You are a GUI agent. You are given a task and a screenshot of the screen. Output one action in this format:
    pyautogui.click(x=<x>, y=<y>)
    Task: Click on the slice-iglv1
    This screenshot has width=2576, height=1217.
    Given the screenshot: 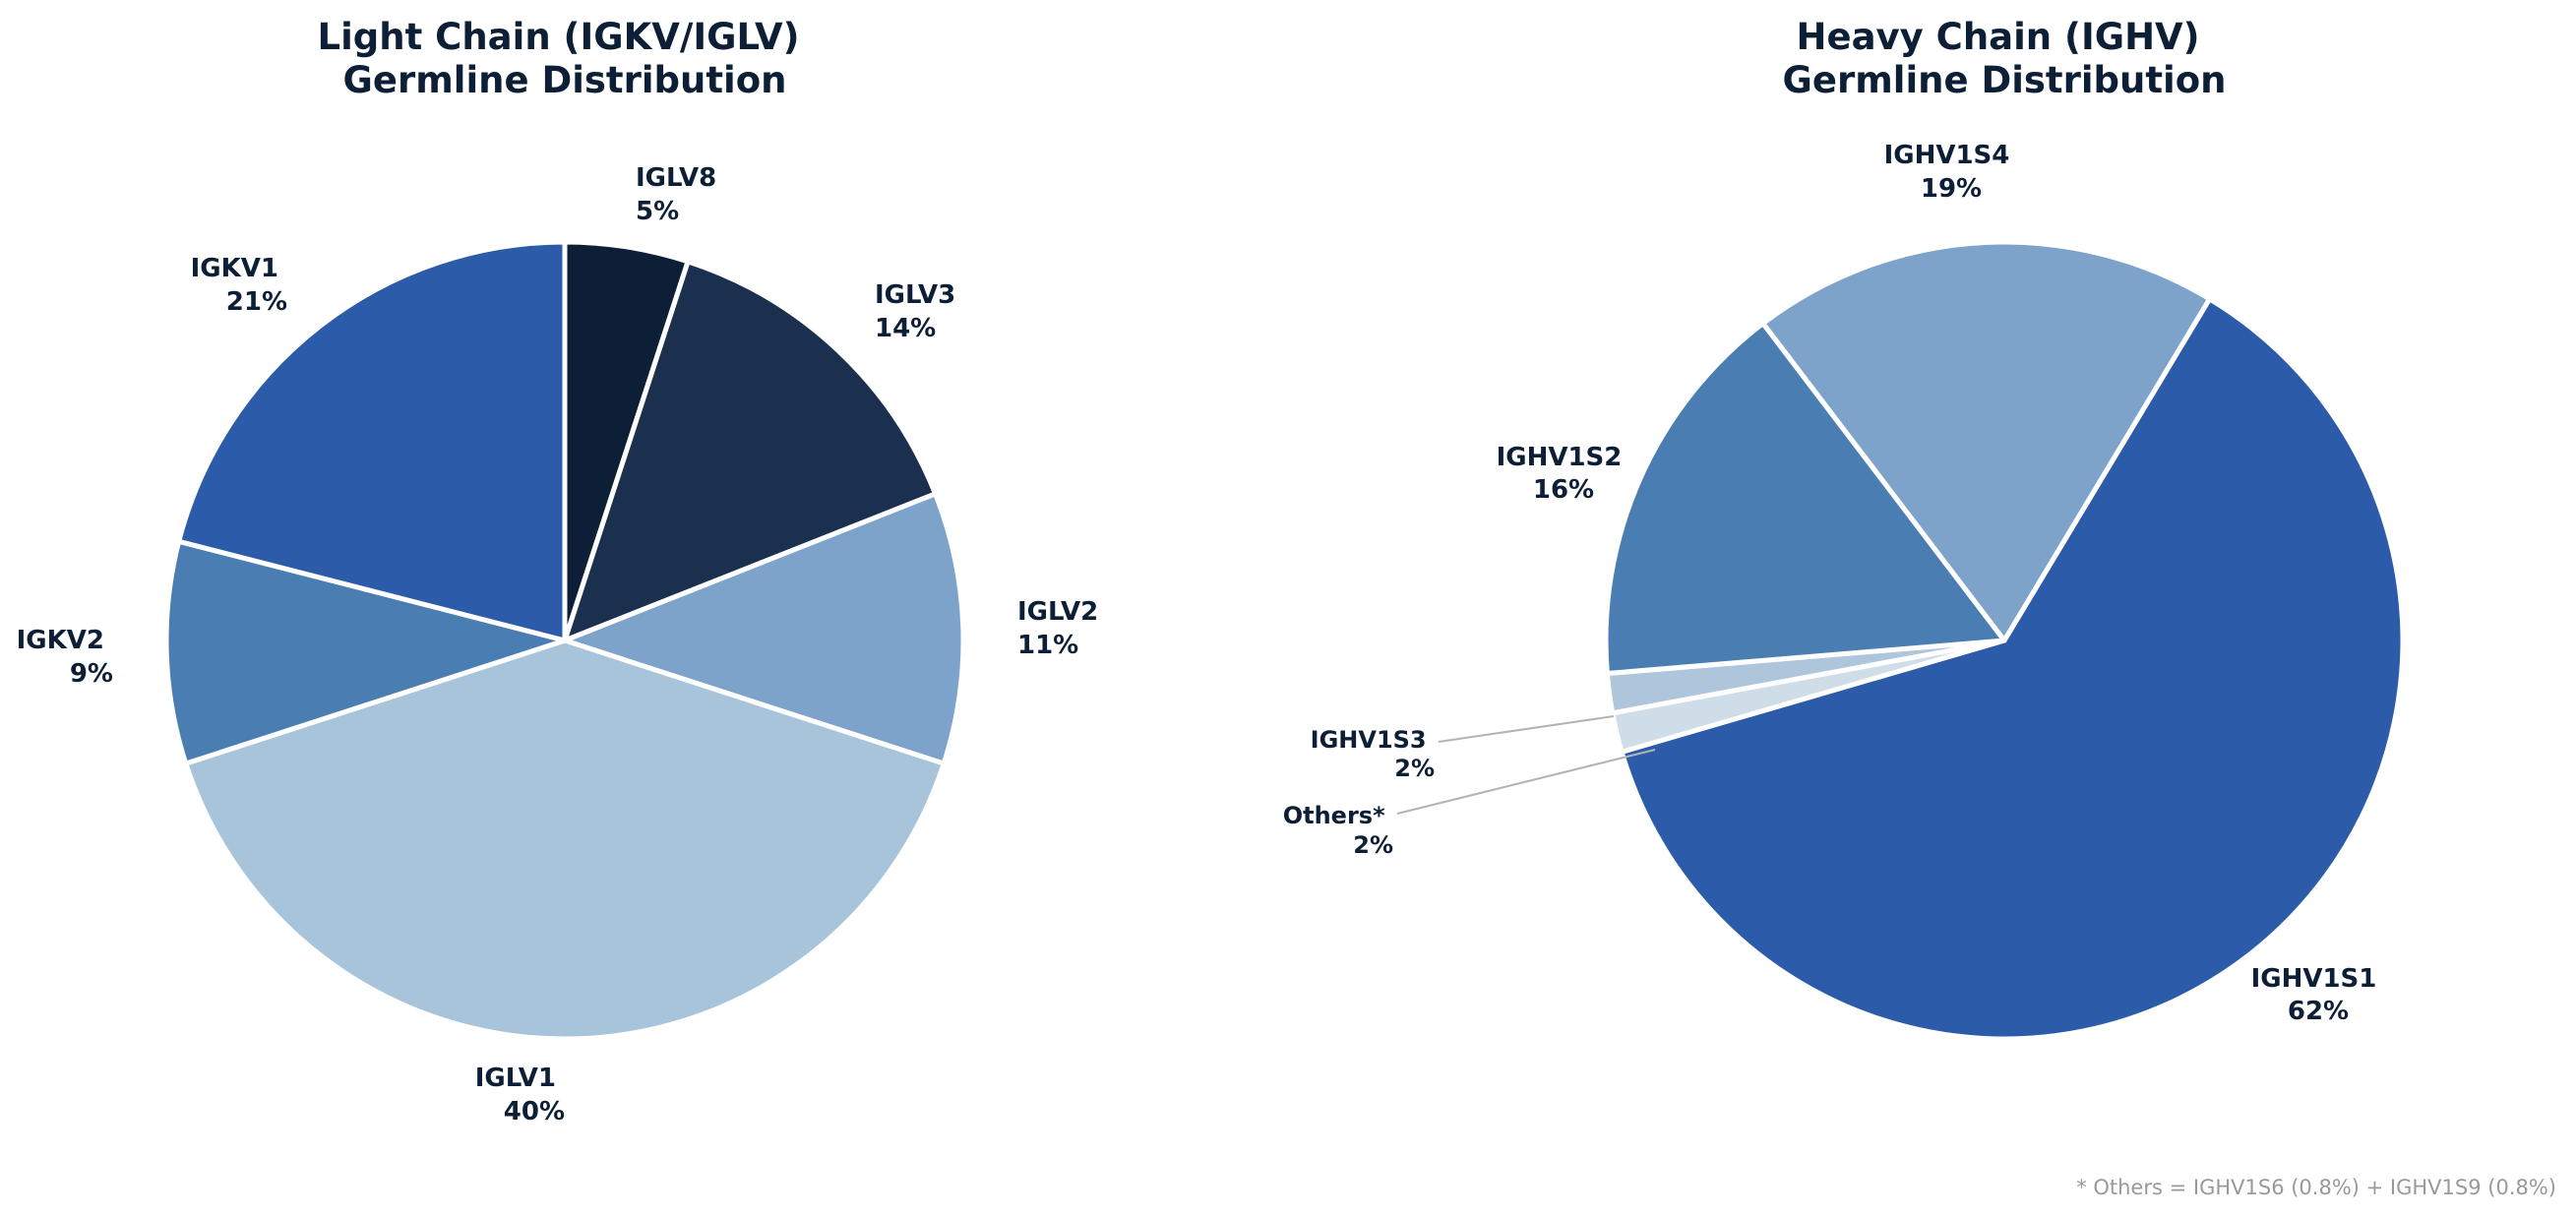 What is the action you would take?
    pyautogui.click(x=565, y=840)
    